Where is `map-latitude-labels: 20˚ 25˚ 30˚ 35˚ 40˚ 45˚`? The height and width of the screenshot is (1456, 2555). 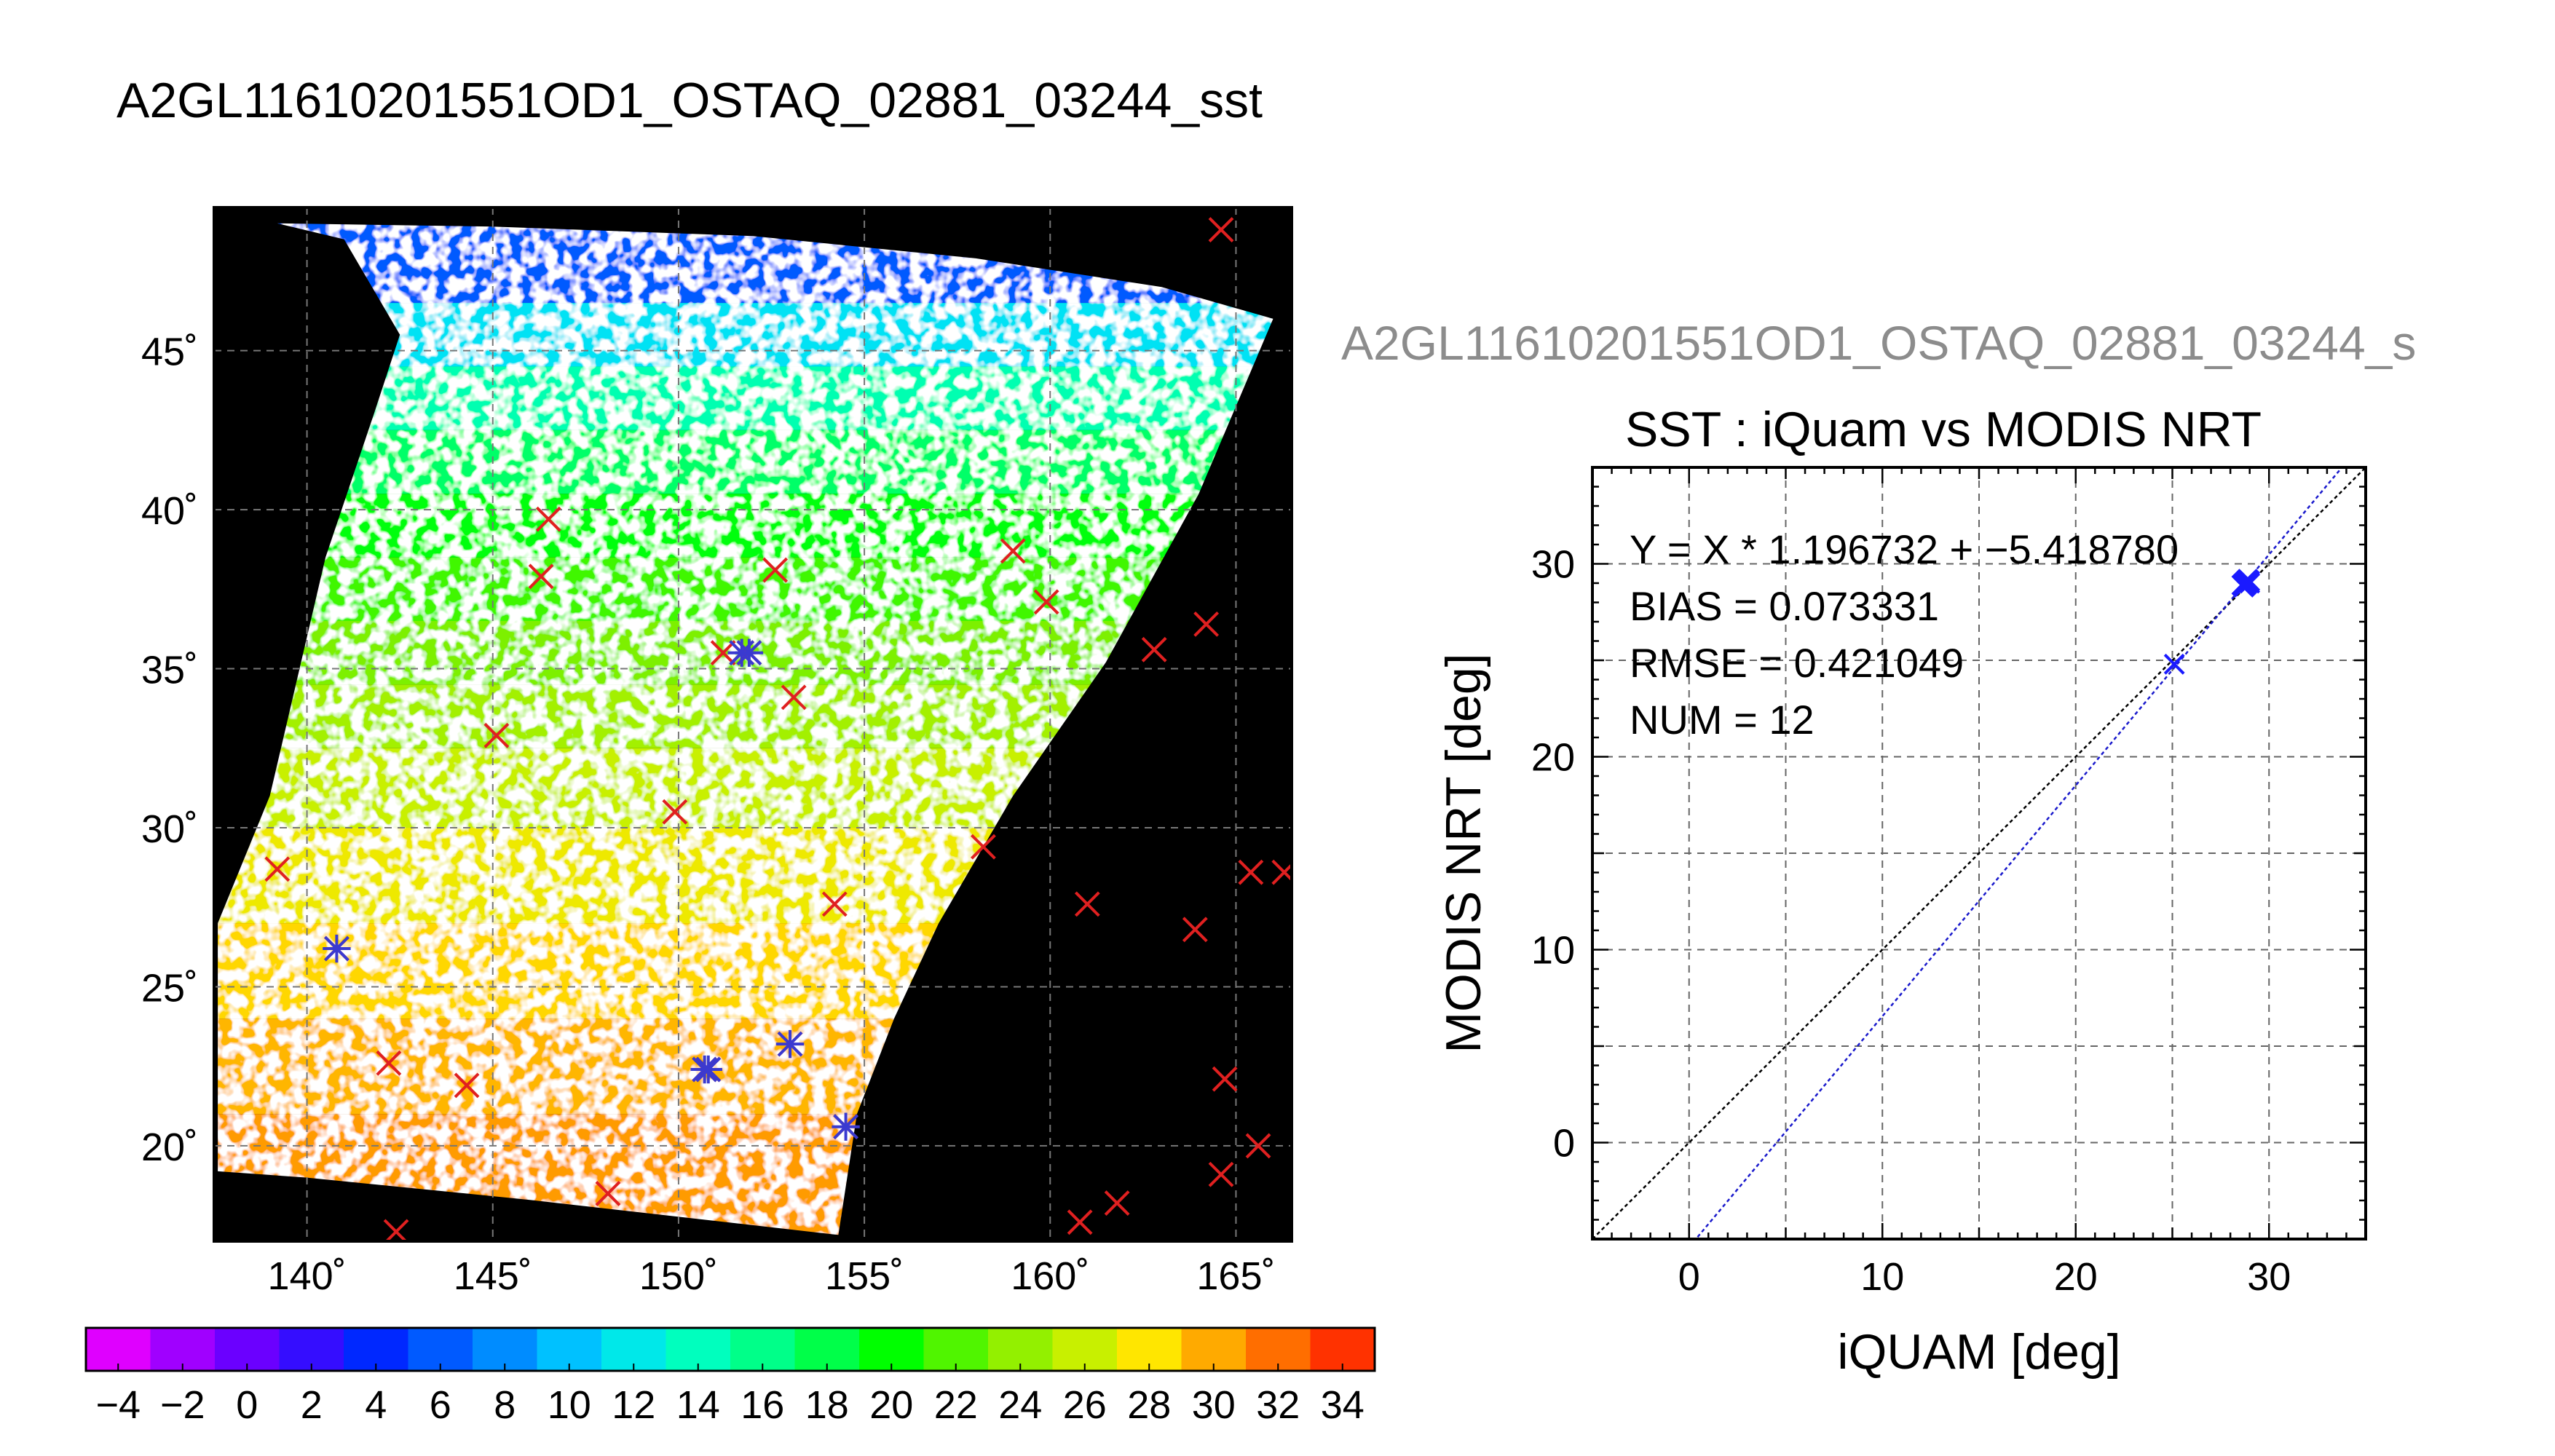 map-latitude-labels: 20˚ 25˚ 30˚ 35˚ 40˚ 45˚ is located at coordinates (169, 750).